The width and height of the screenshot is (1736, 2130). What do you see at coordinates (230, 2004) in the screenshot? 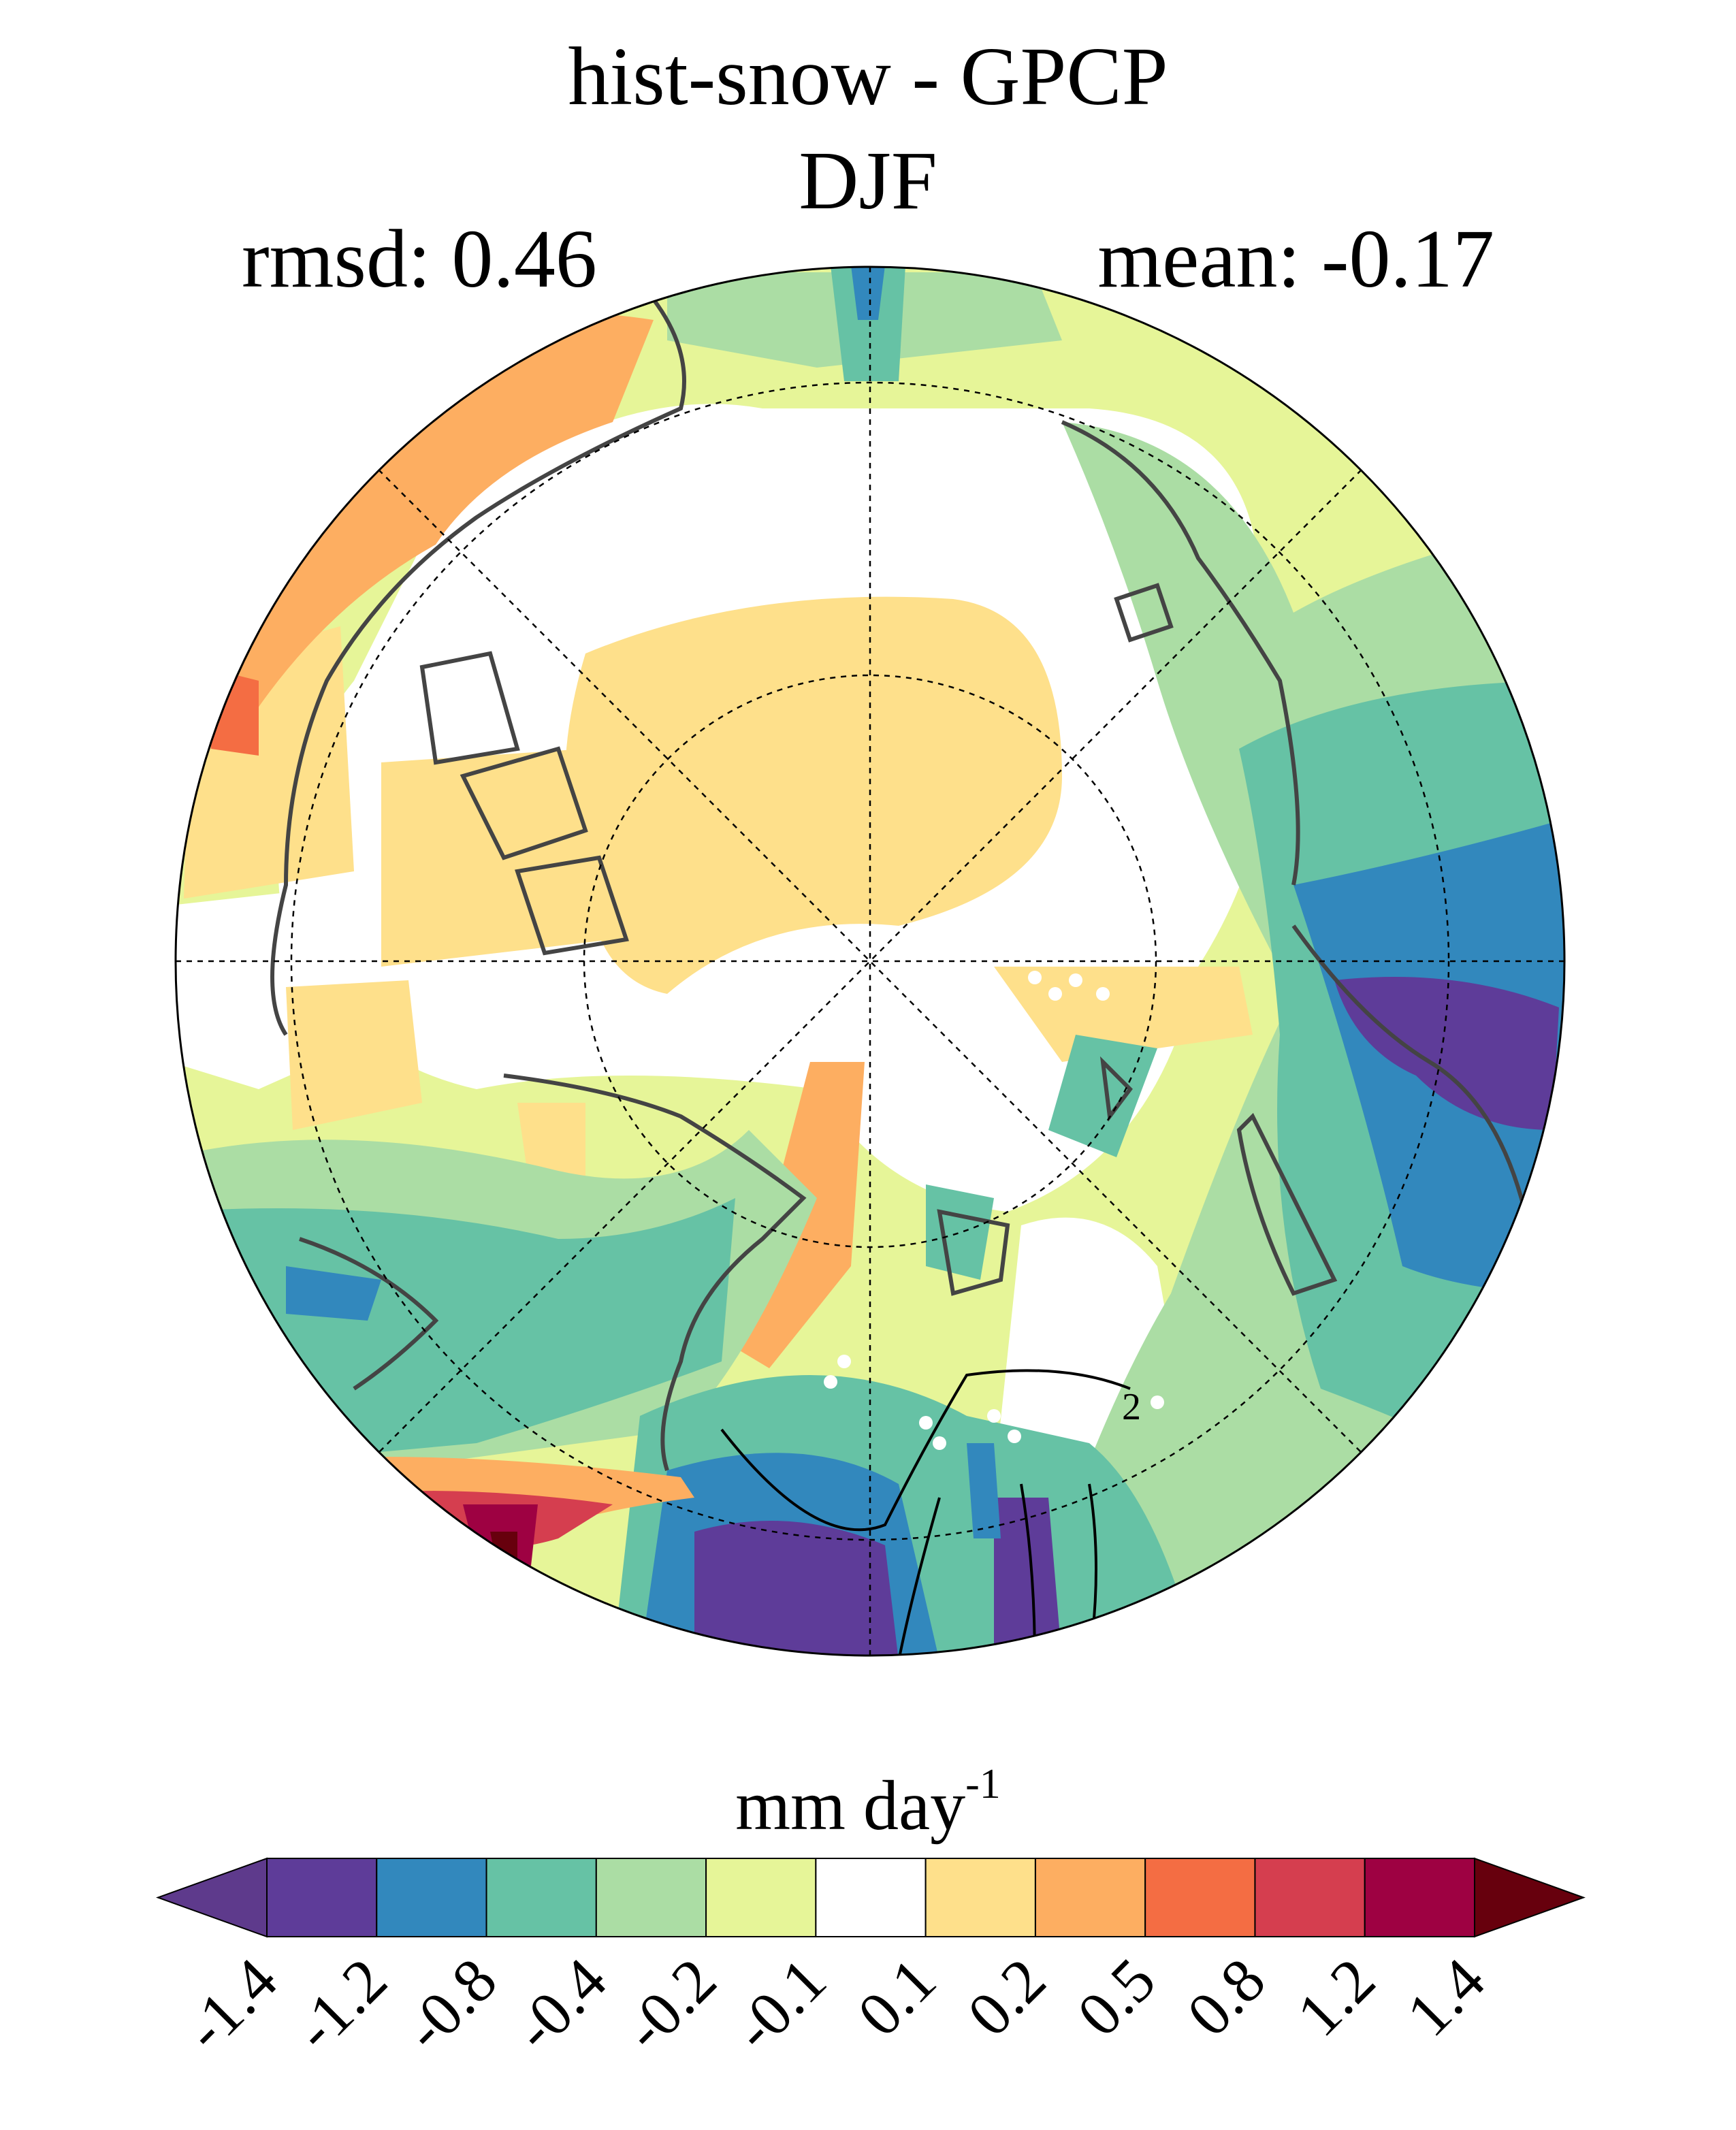
I see `colorbar-tick-label: -1.4` at bounding box center [230, 2004].